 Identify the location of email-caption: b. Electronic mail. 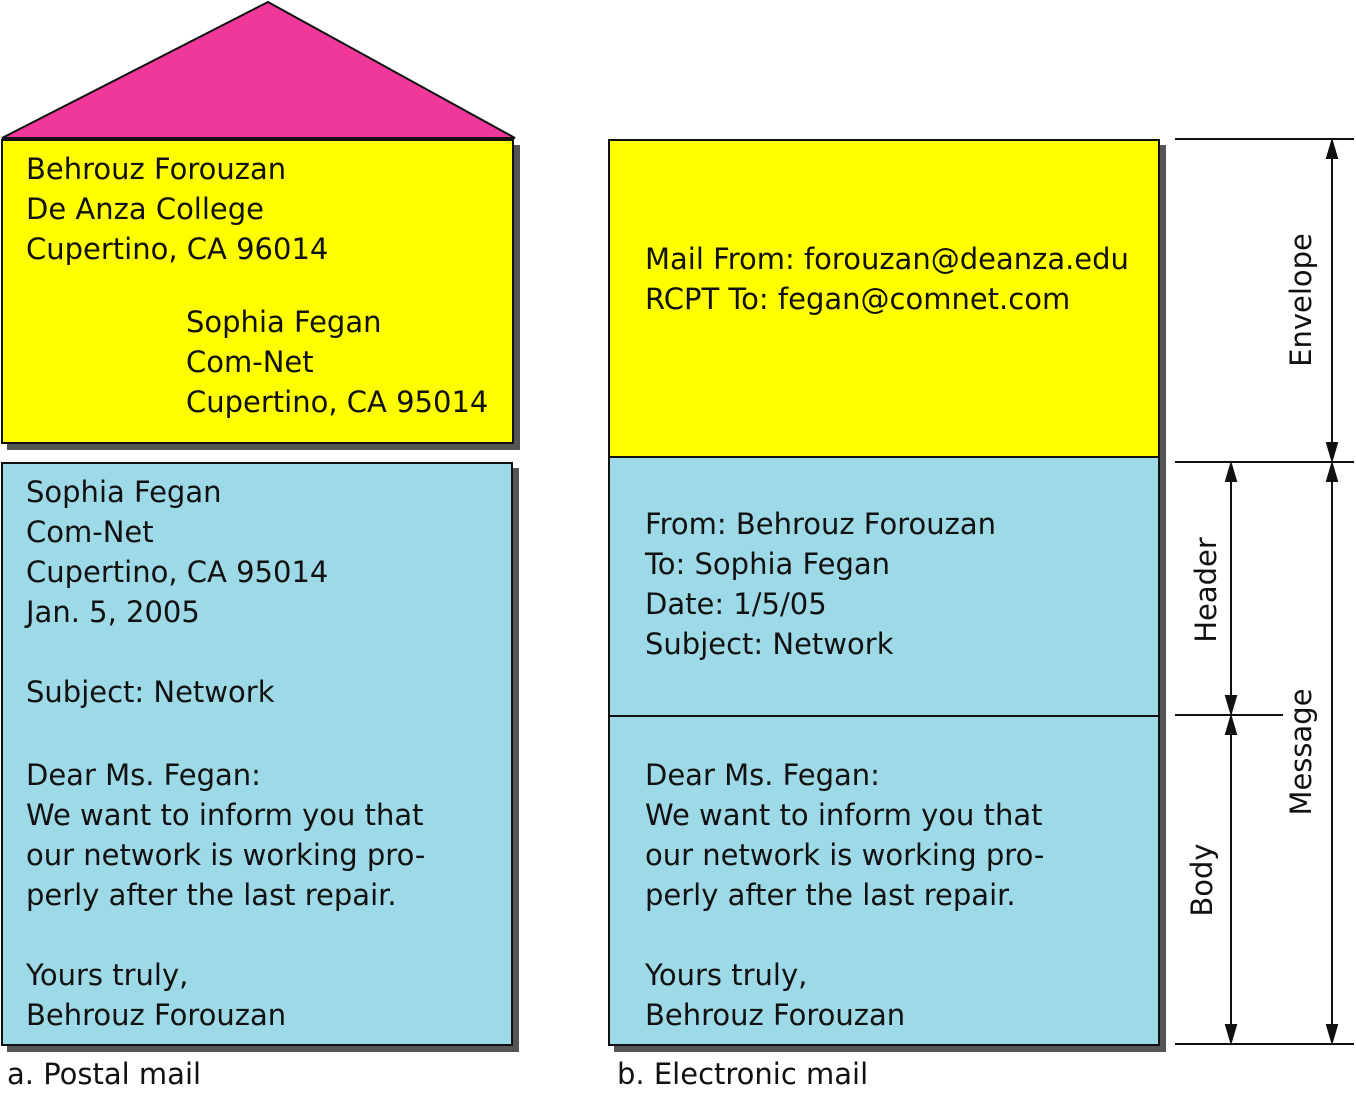
(743, 1074).